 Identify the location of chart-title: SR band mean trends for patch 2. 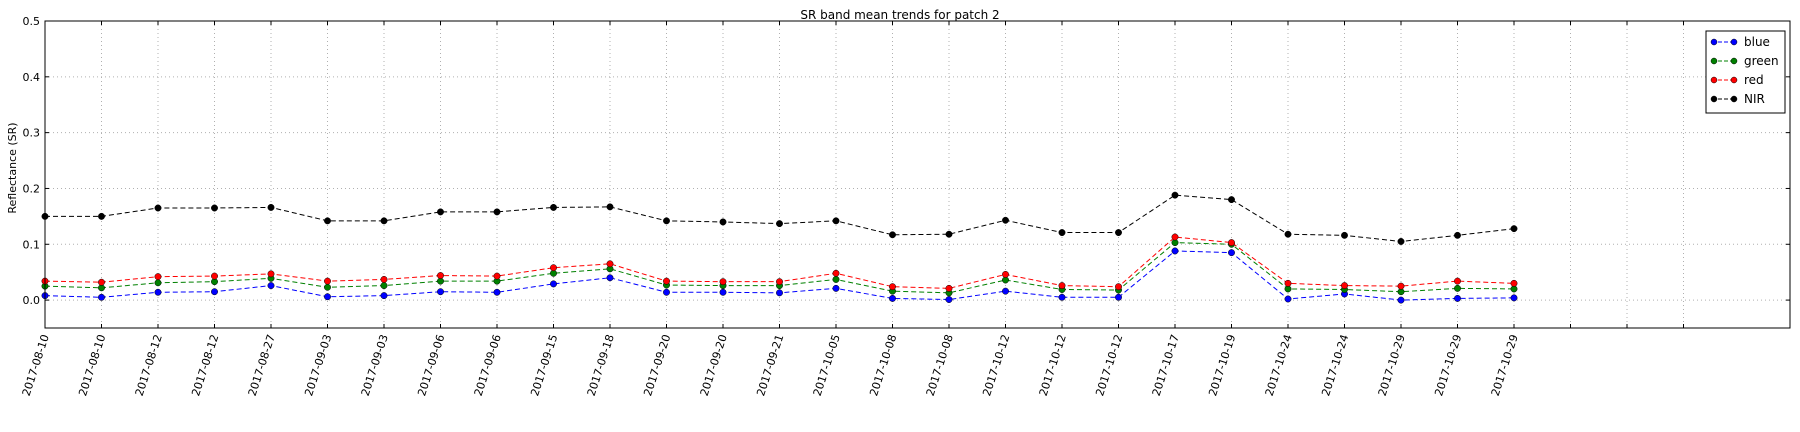
(899, 15).